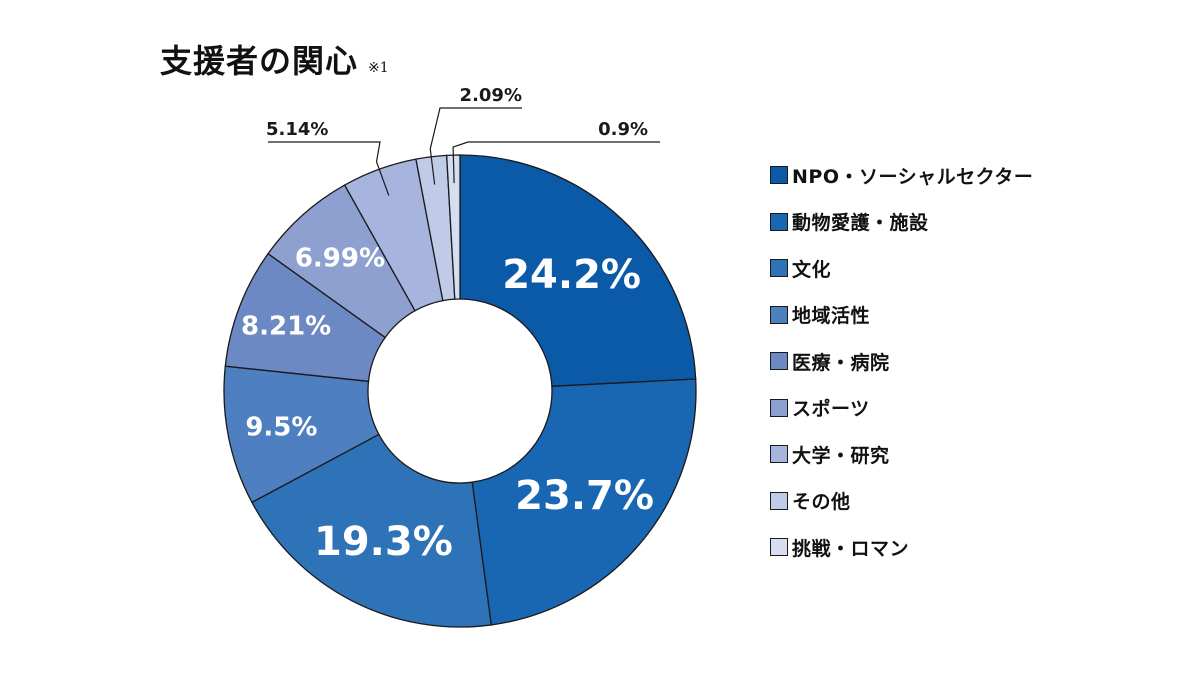 This screenshot has width=1200, height=675. I want to click on legend-item: 医療・病院, so click(901, 361).